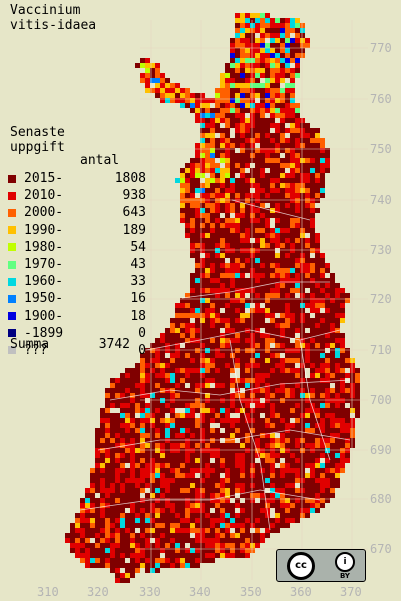 The width and height of the screenshot is (401, 601). I want to click on legend-summa: Summa 3742, so click(70, 344).